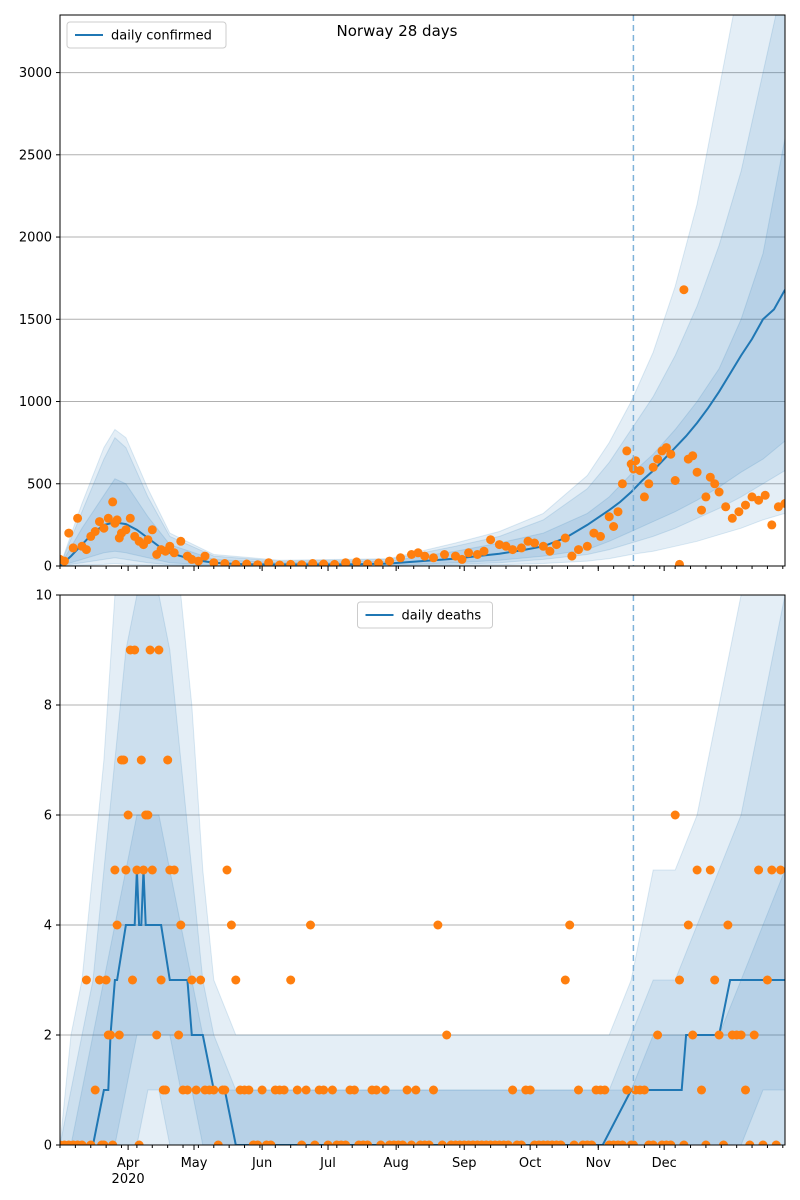  What do you see at coordinates (35, 320) in the screenshot?
I see `y-tick-label: 1500` at bounding box center [35, 320].